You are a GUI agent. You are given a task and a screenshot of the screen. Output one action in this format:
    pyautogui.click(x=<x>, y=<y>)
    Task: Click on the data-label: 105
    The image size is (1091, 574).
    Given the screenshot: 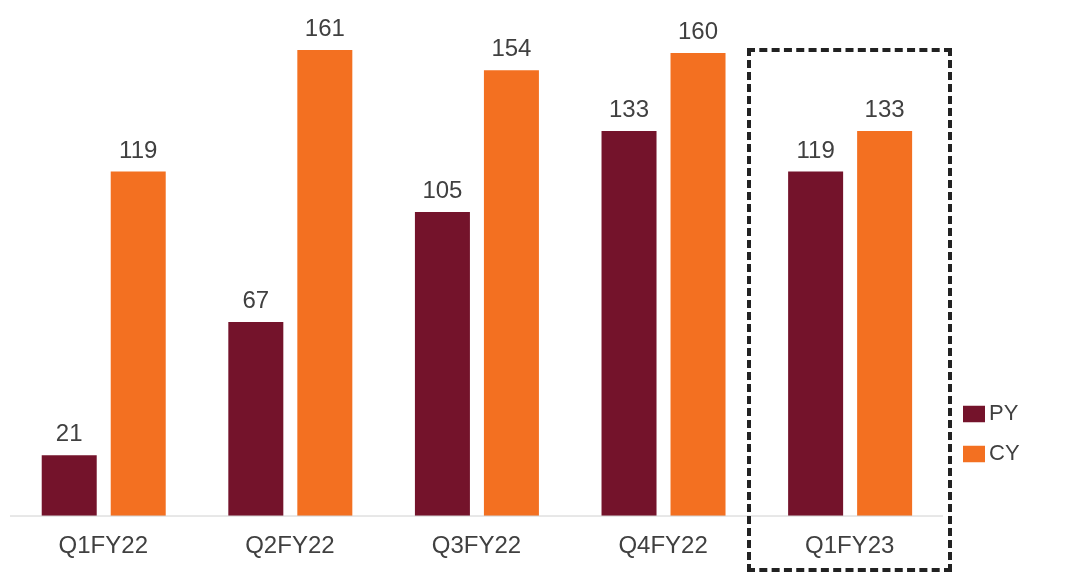 What is the action you would take?
    pyautogui.click(x=442, y=190)
    